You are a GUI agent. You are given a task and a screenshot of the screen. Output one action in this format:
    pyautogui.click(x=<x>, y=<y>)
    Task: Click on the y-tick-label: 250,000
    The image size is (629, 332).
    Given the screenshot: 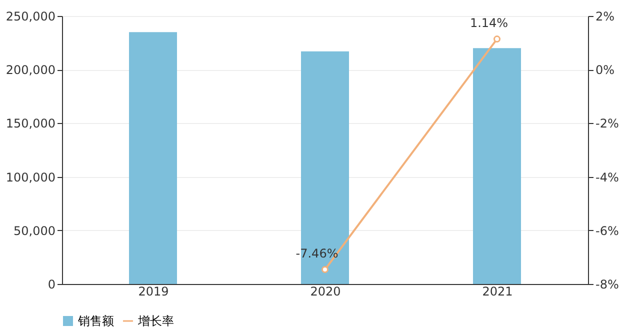 What is the action you would take?
    pyautogui.click(x=31, y=17)
    